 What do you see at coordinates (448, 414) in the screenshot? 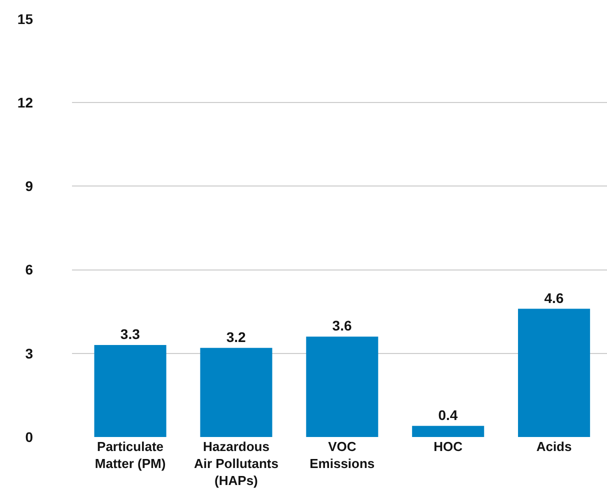
I see `data-label: 0.4` at bounding box center [448, 414].